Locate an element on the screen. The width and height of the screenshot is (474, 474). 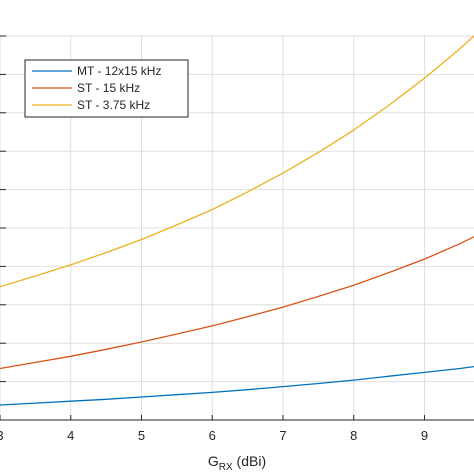
x-axis-label-unit: (dBi) is located at coordinates (249, 461).